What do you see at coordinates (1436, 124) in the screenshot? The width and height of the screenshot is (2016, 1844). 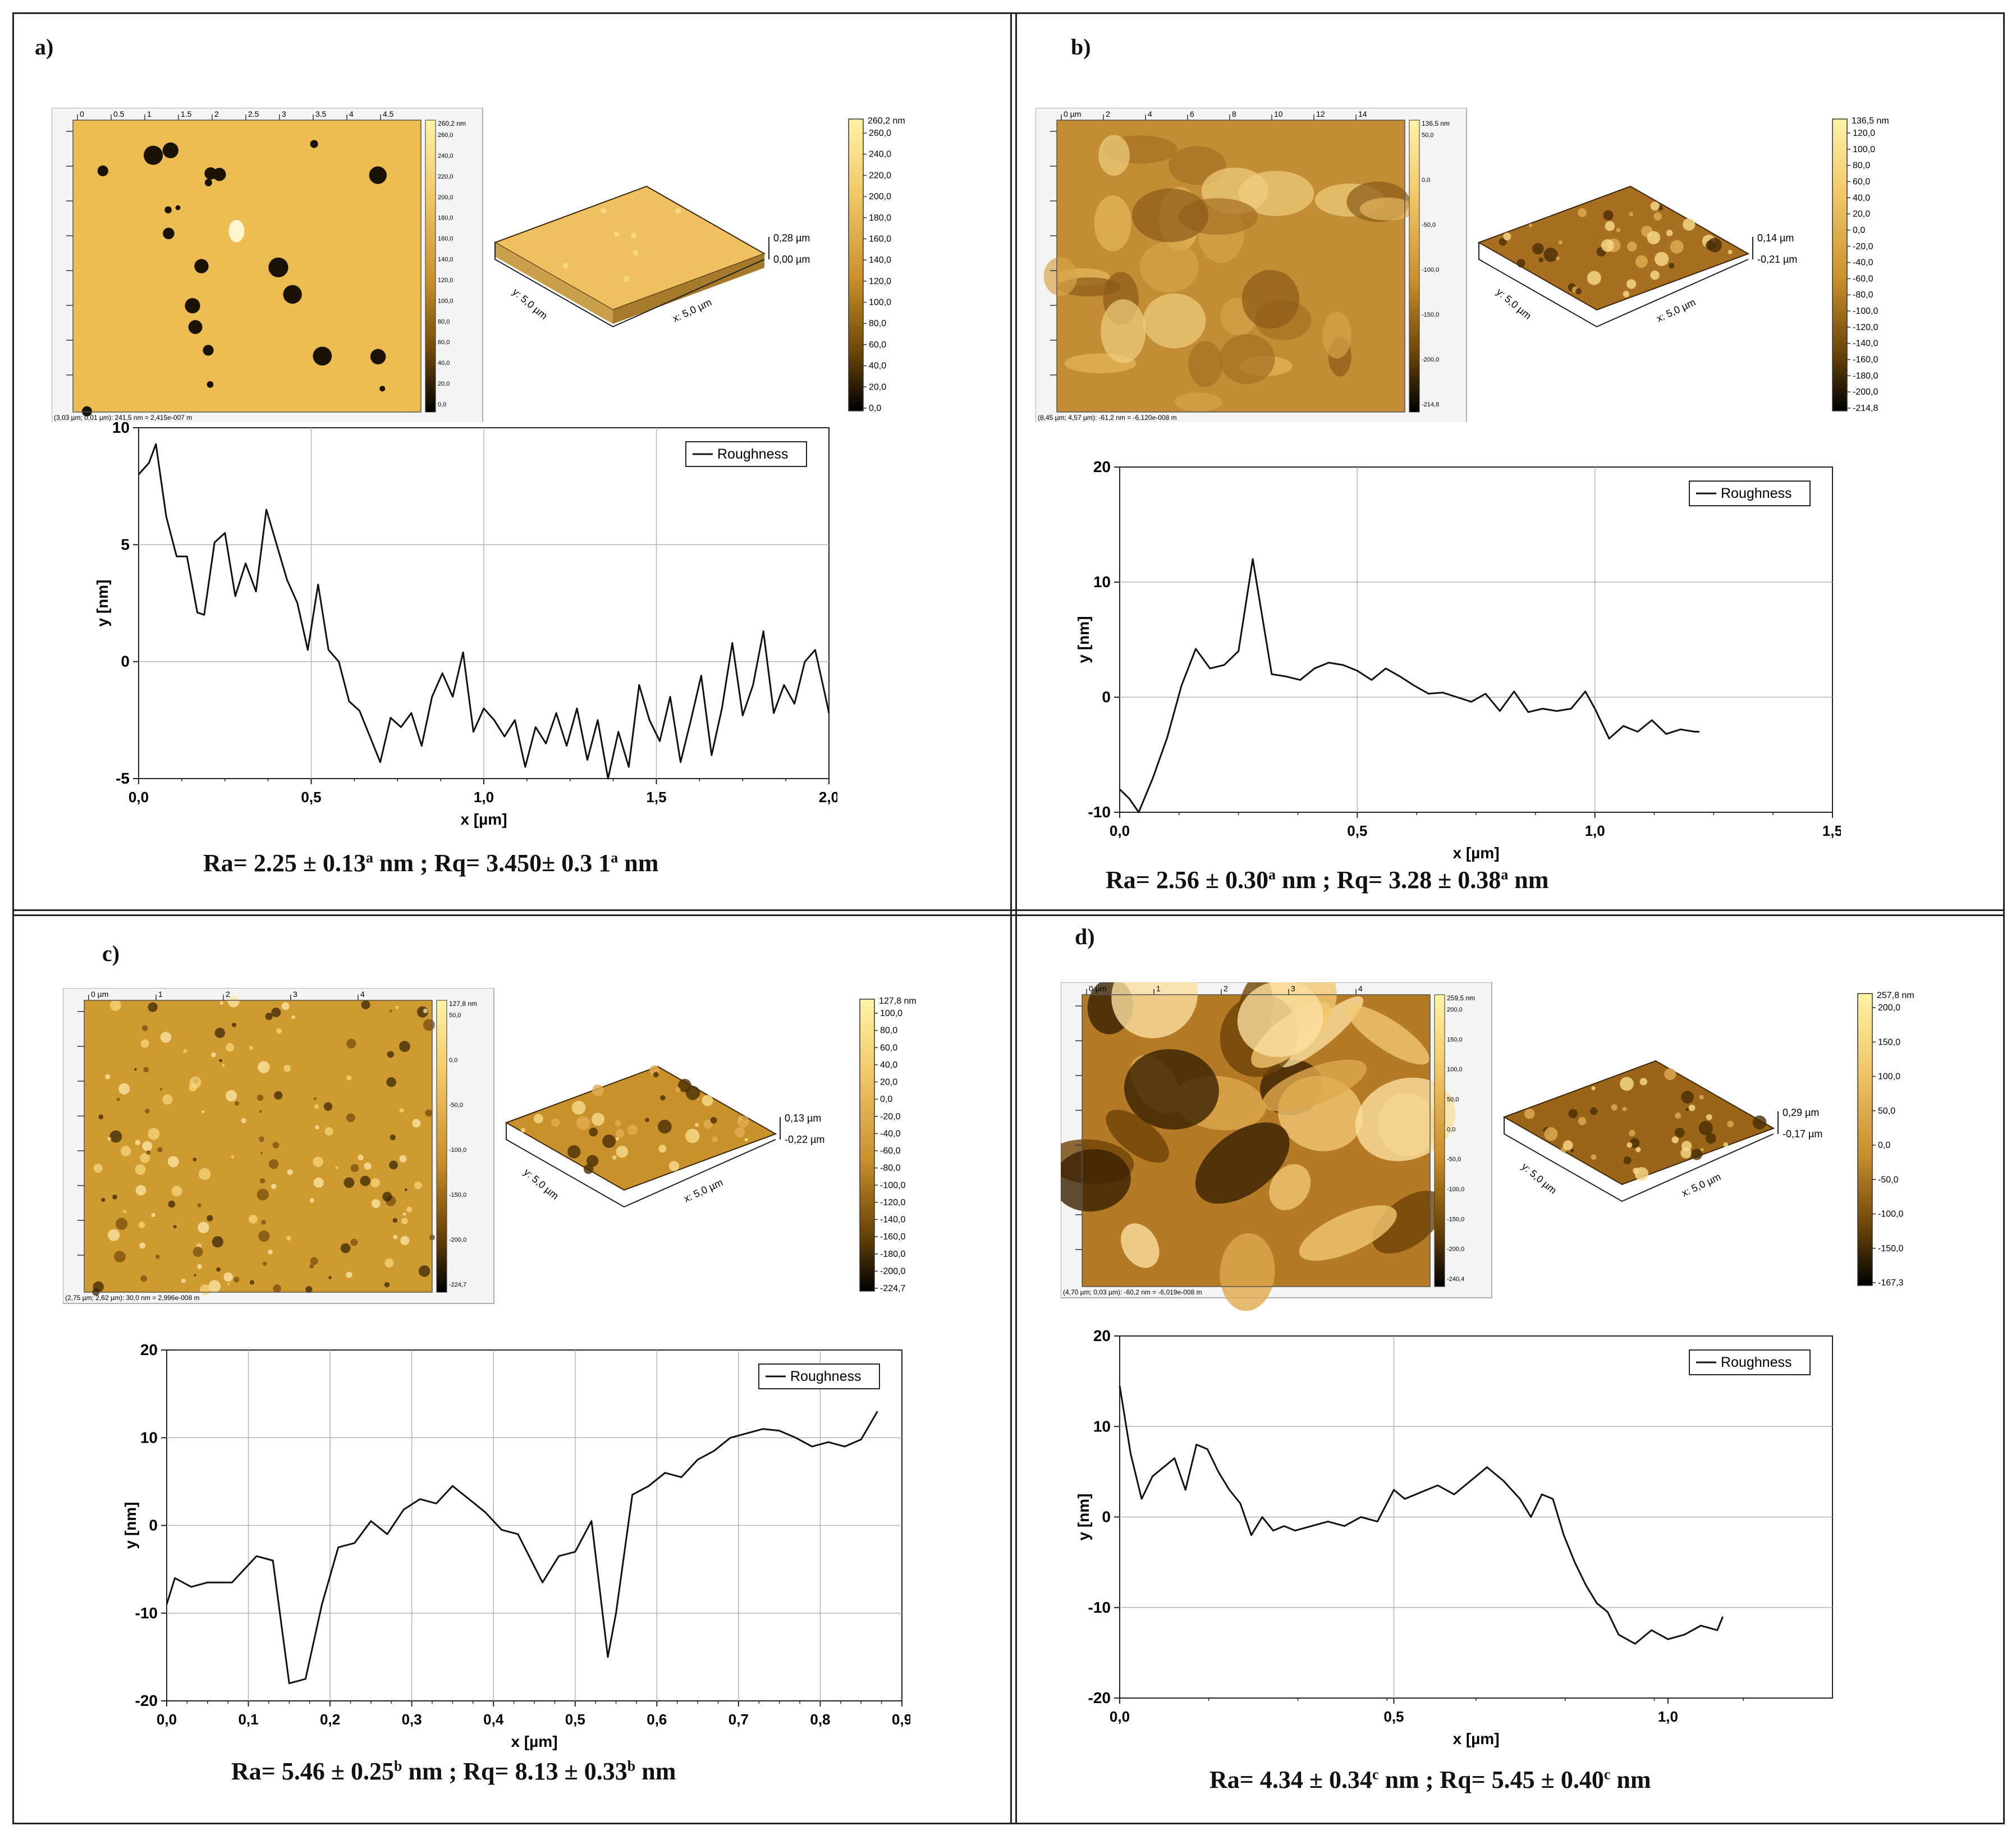 I see `image-scale-top: 136,5 nm` at bounding box center [1436, 124].